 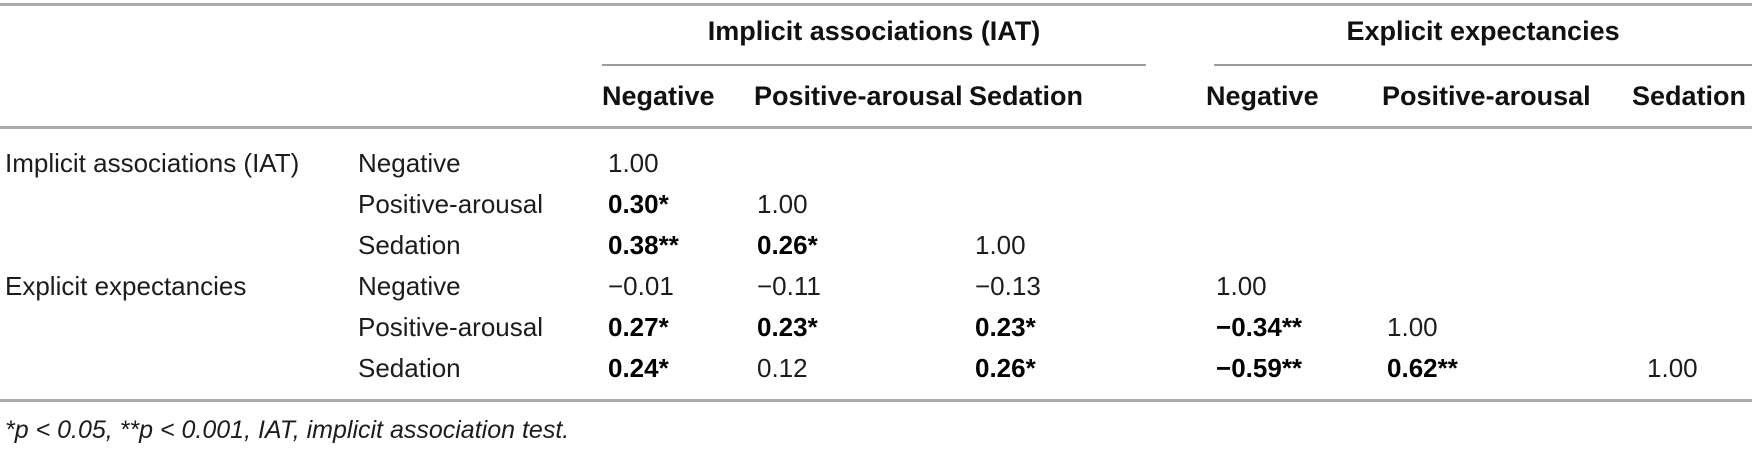 I want to click on correlation-value: 0.27*, so click(x=638, y=327).